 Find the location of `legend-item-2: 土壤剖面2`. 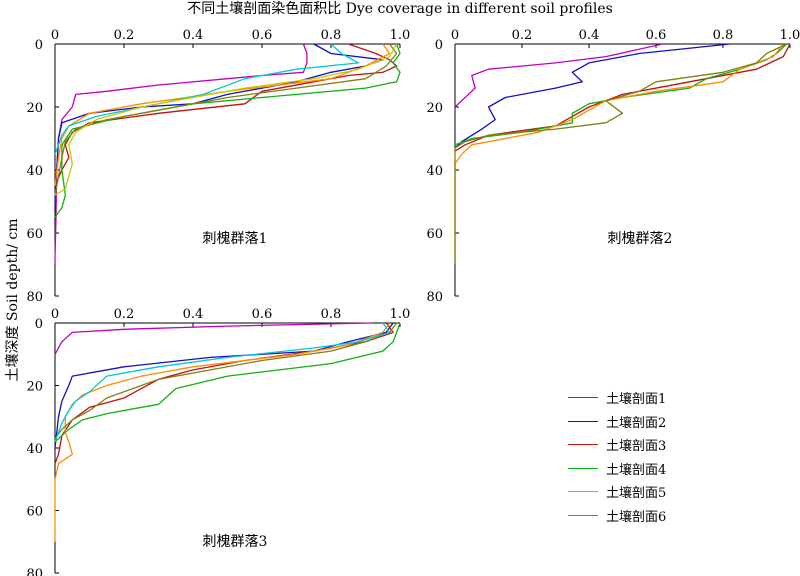

legend-item-2: 土壤剖面2 is located at coordinates (617, 422).